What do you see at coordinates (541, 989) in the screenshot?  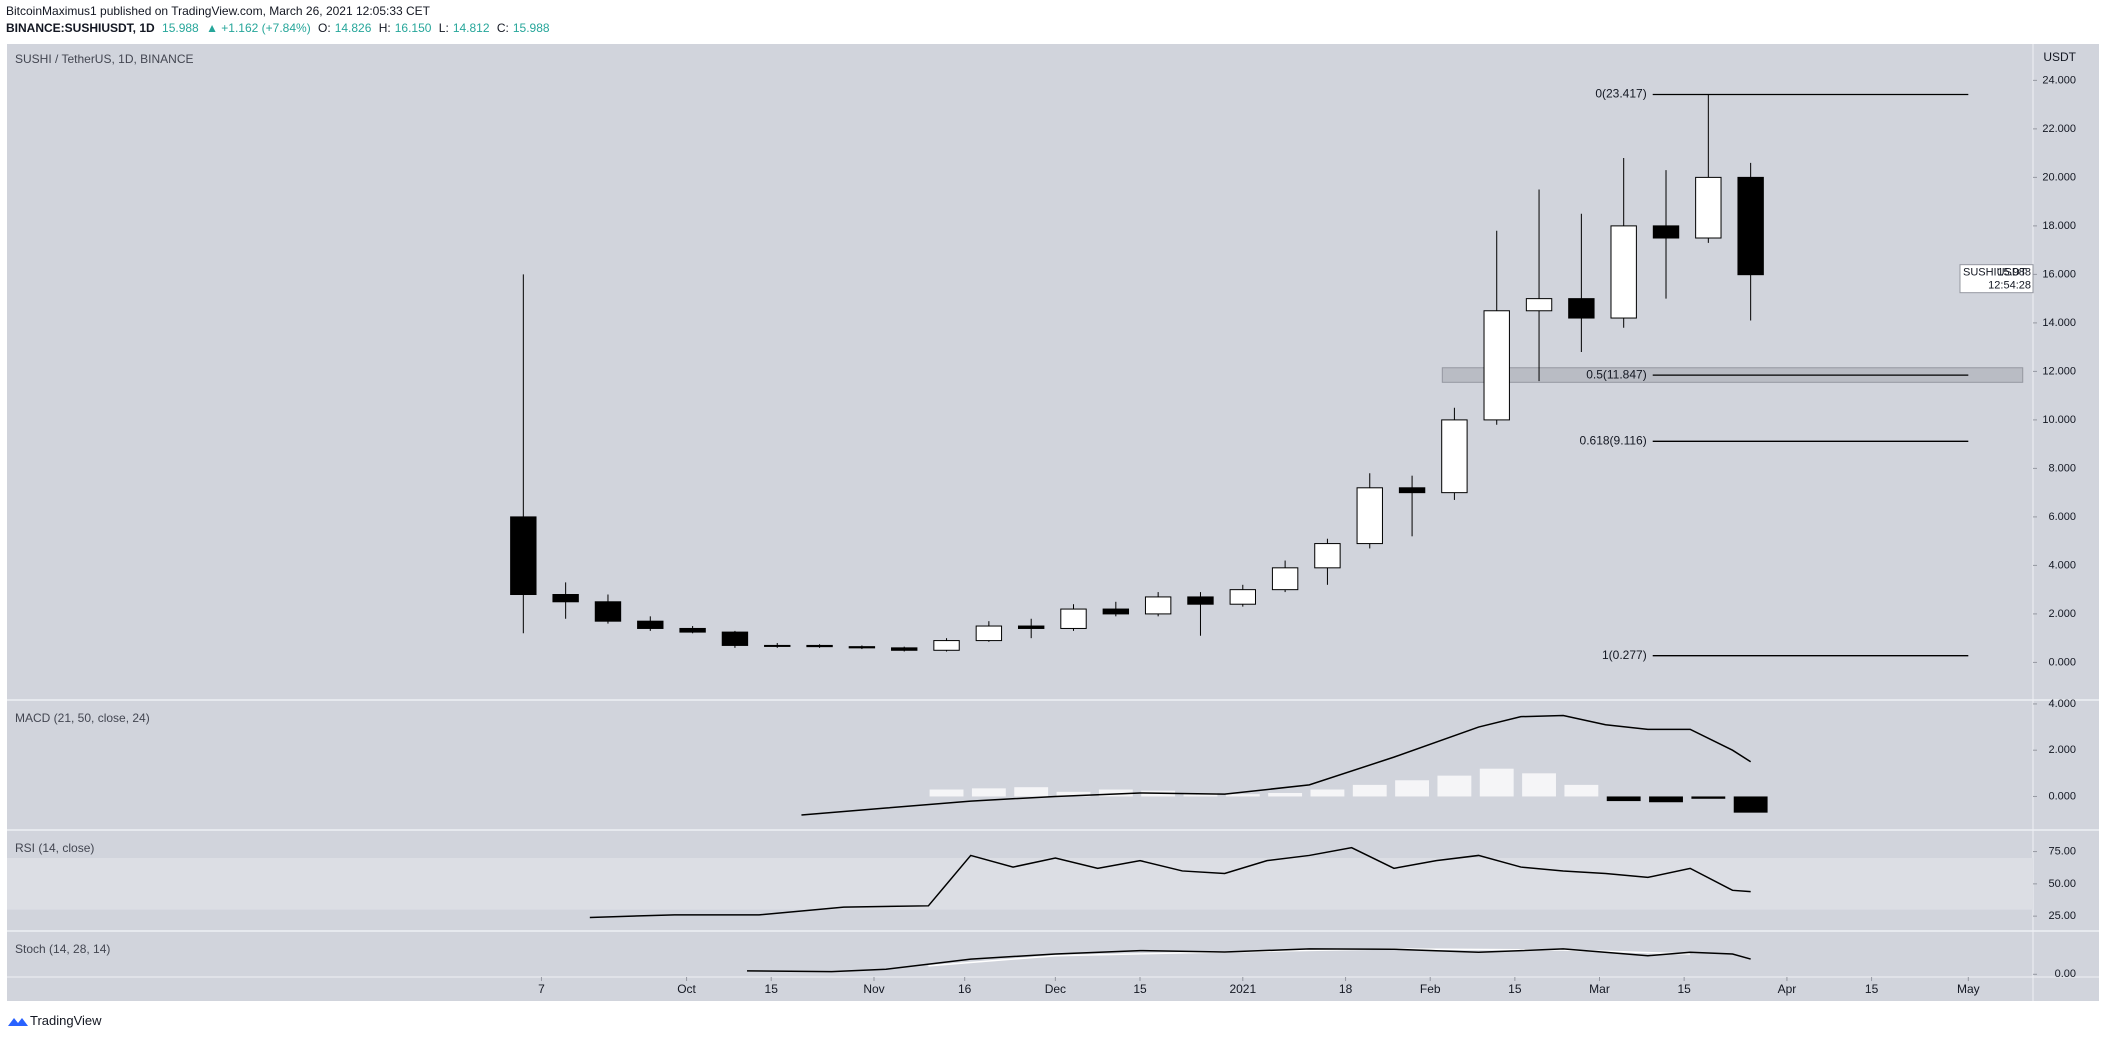 I see `x-tick-label: 7` at bounding box center [541, 989].